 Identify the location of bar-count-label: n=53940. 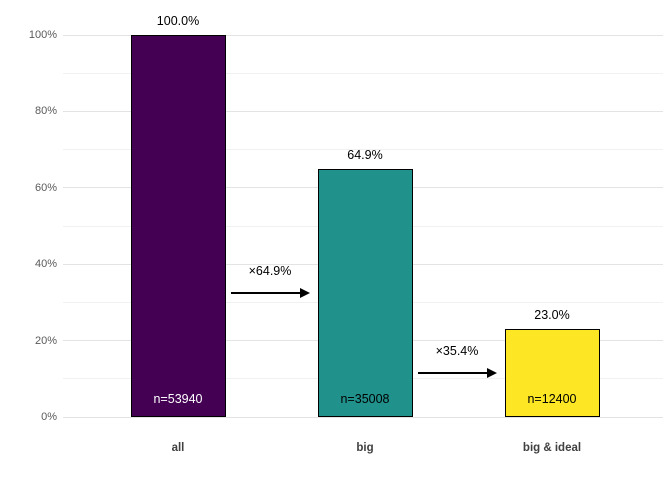
(178, 399).